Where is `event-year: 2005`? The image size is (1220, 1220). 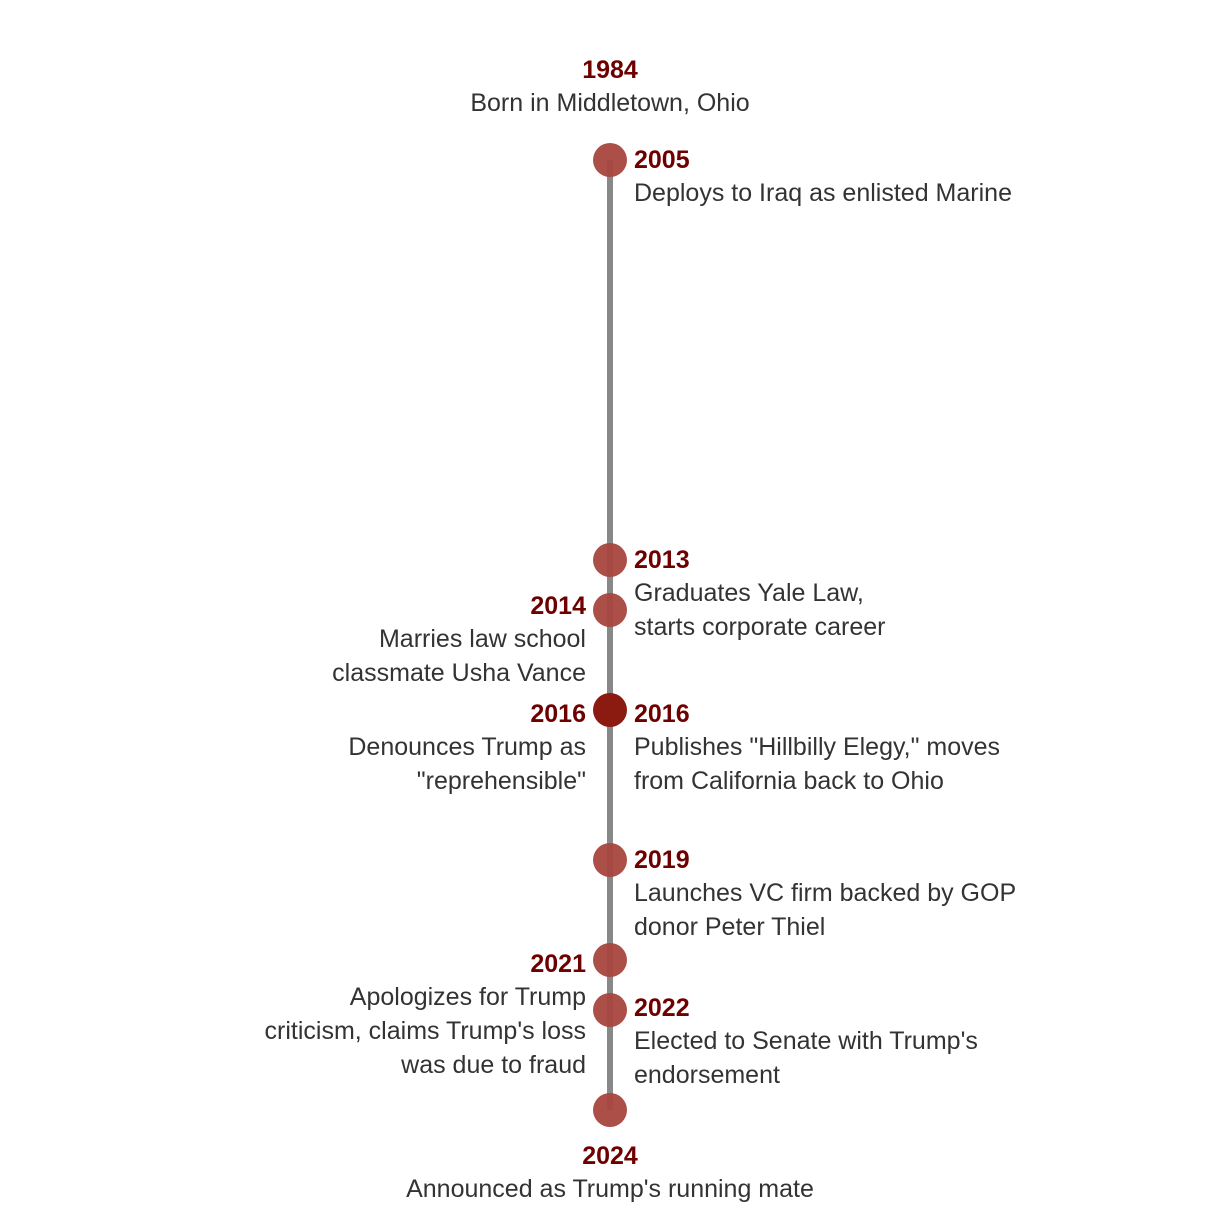 event-year: 2005 is located at coordinates (662, 160).